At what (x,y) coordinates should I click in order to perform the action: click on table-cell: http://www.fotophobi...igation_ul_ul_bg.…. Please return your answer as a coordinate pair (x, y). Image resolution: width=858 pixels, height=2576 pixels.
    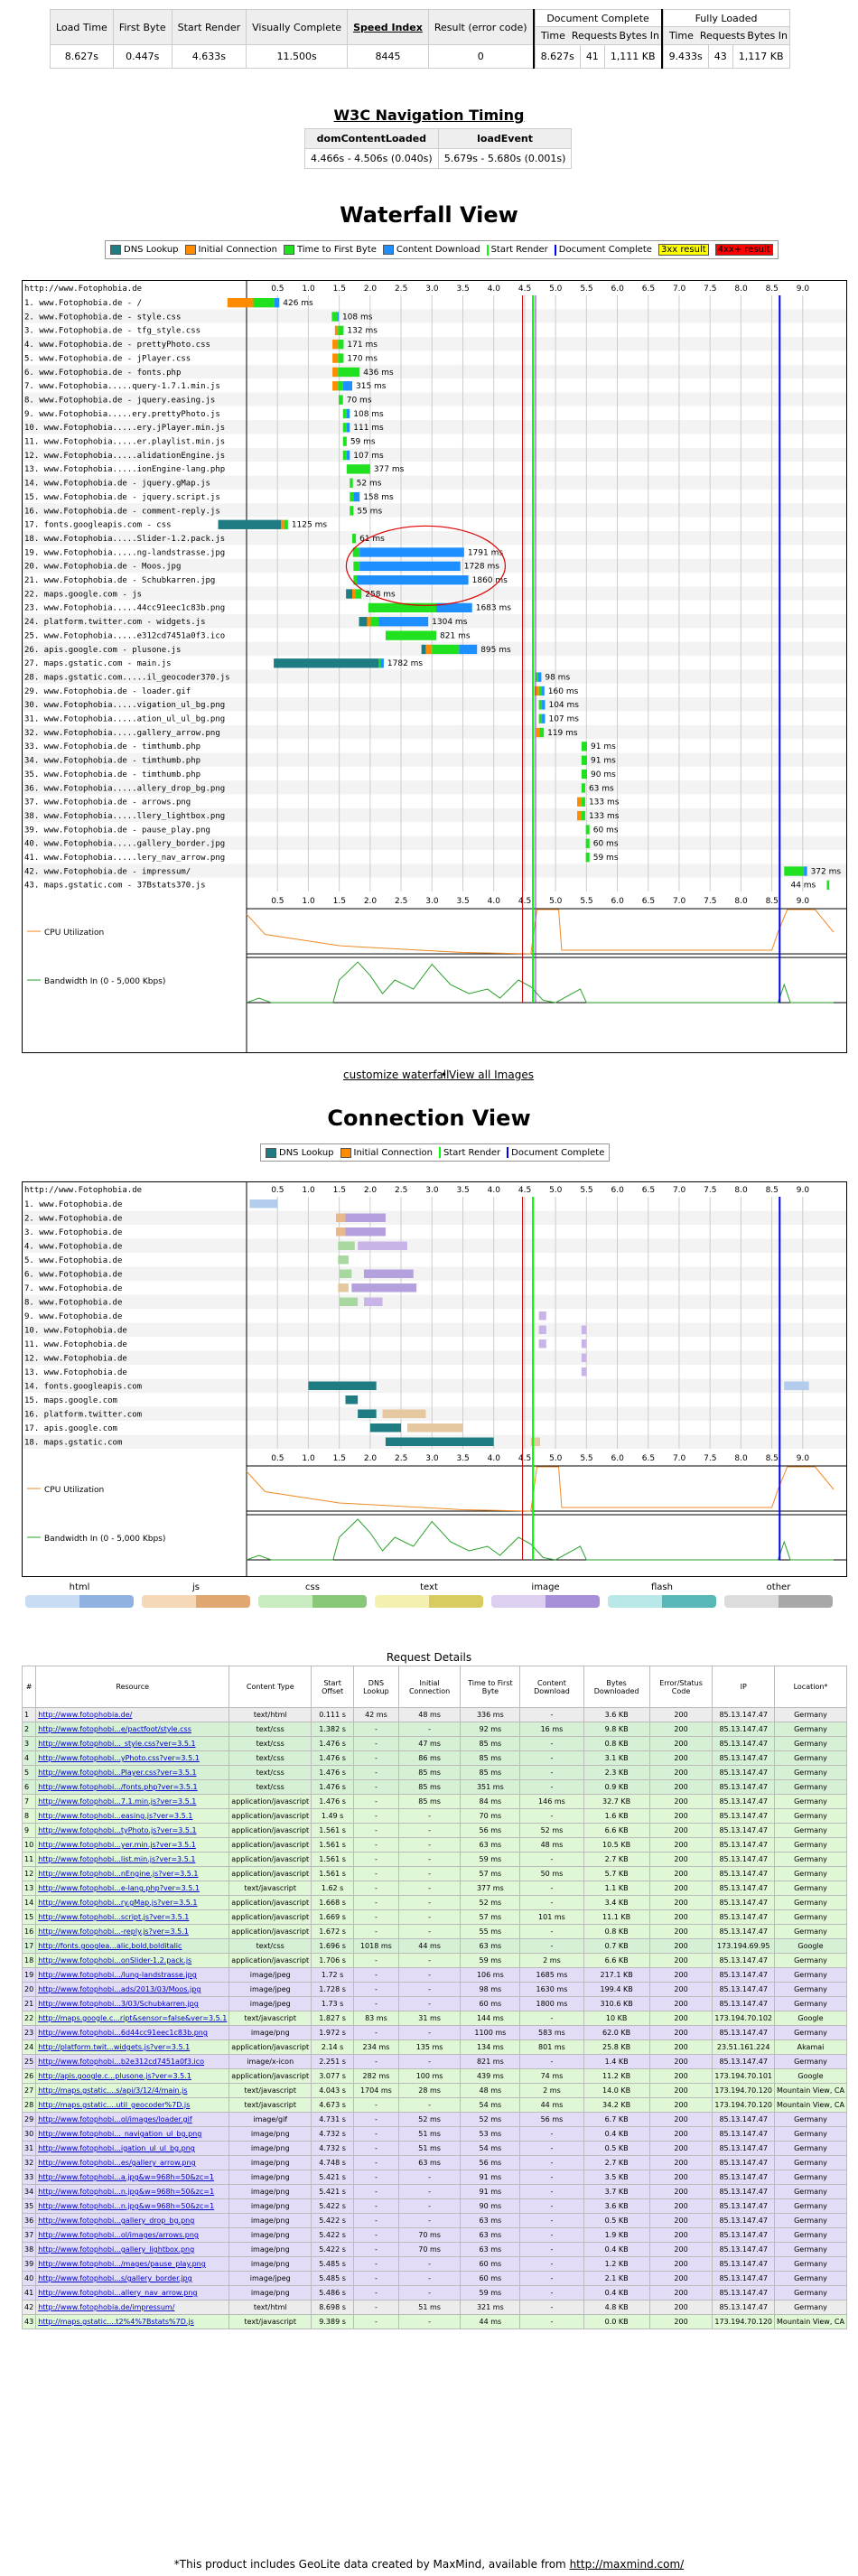
    Looking at the image, I should click on (132, 2149).